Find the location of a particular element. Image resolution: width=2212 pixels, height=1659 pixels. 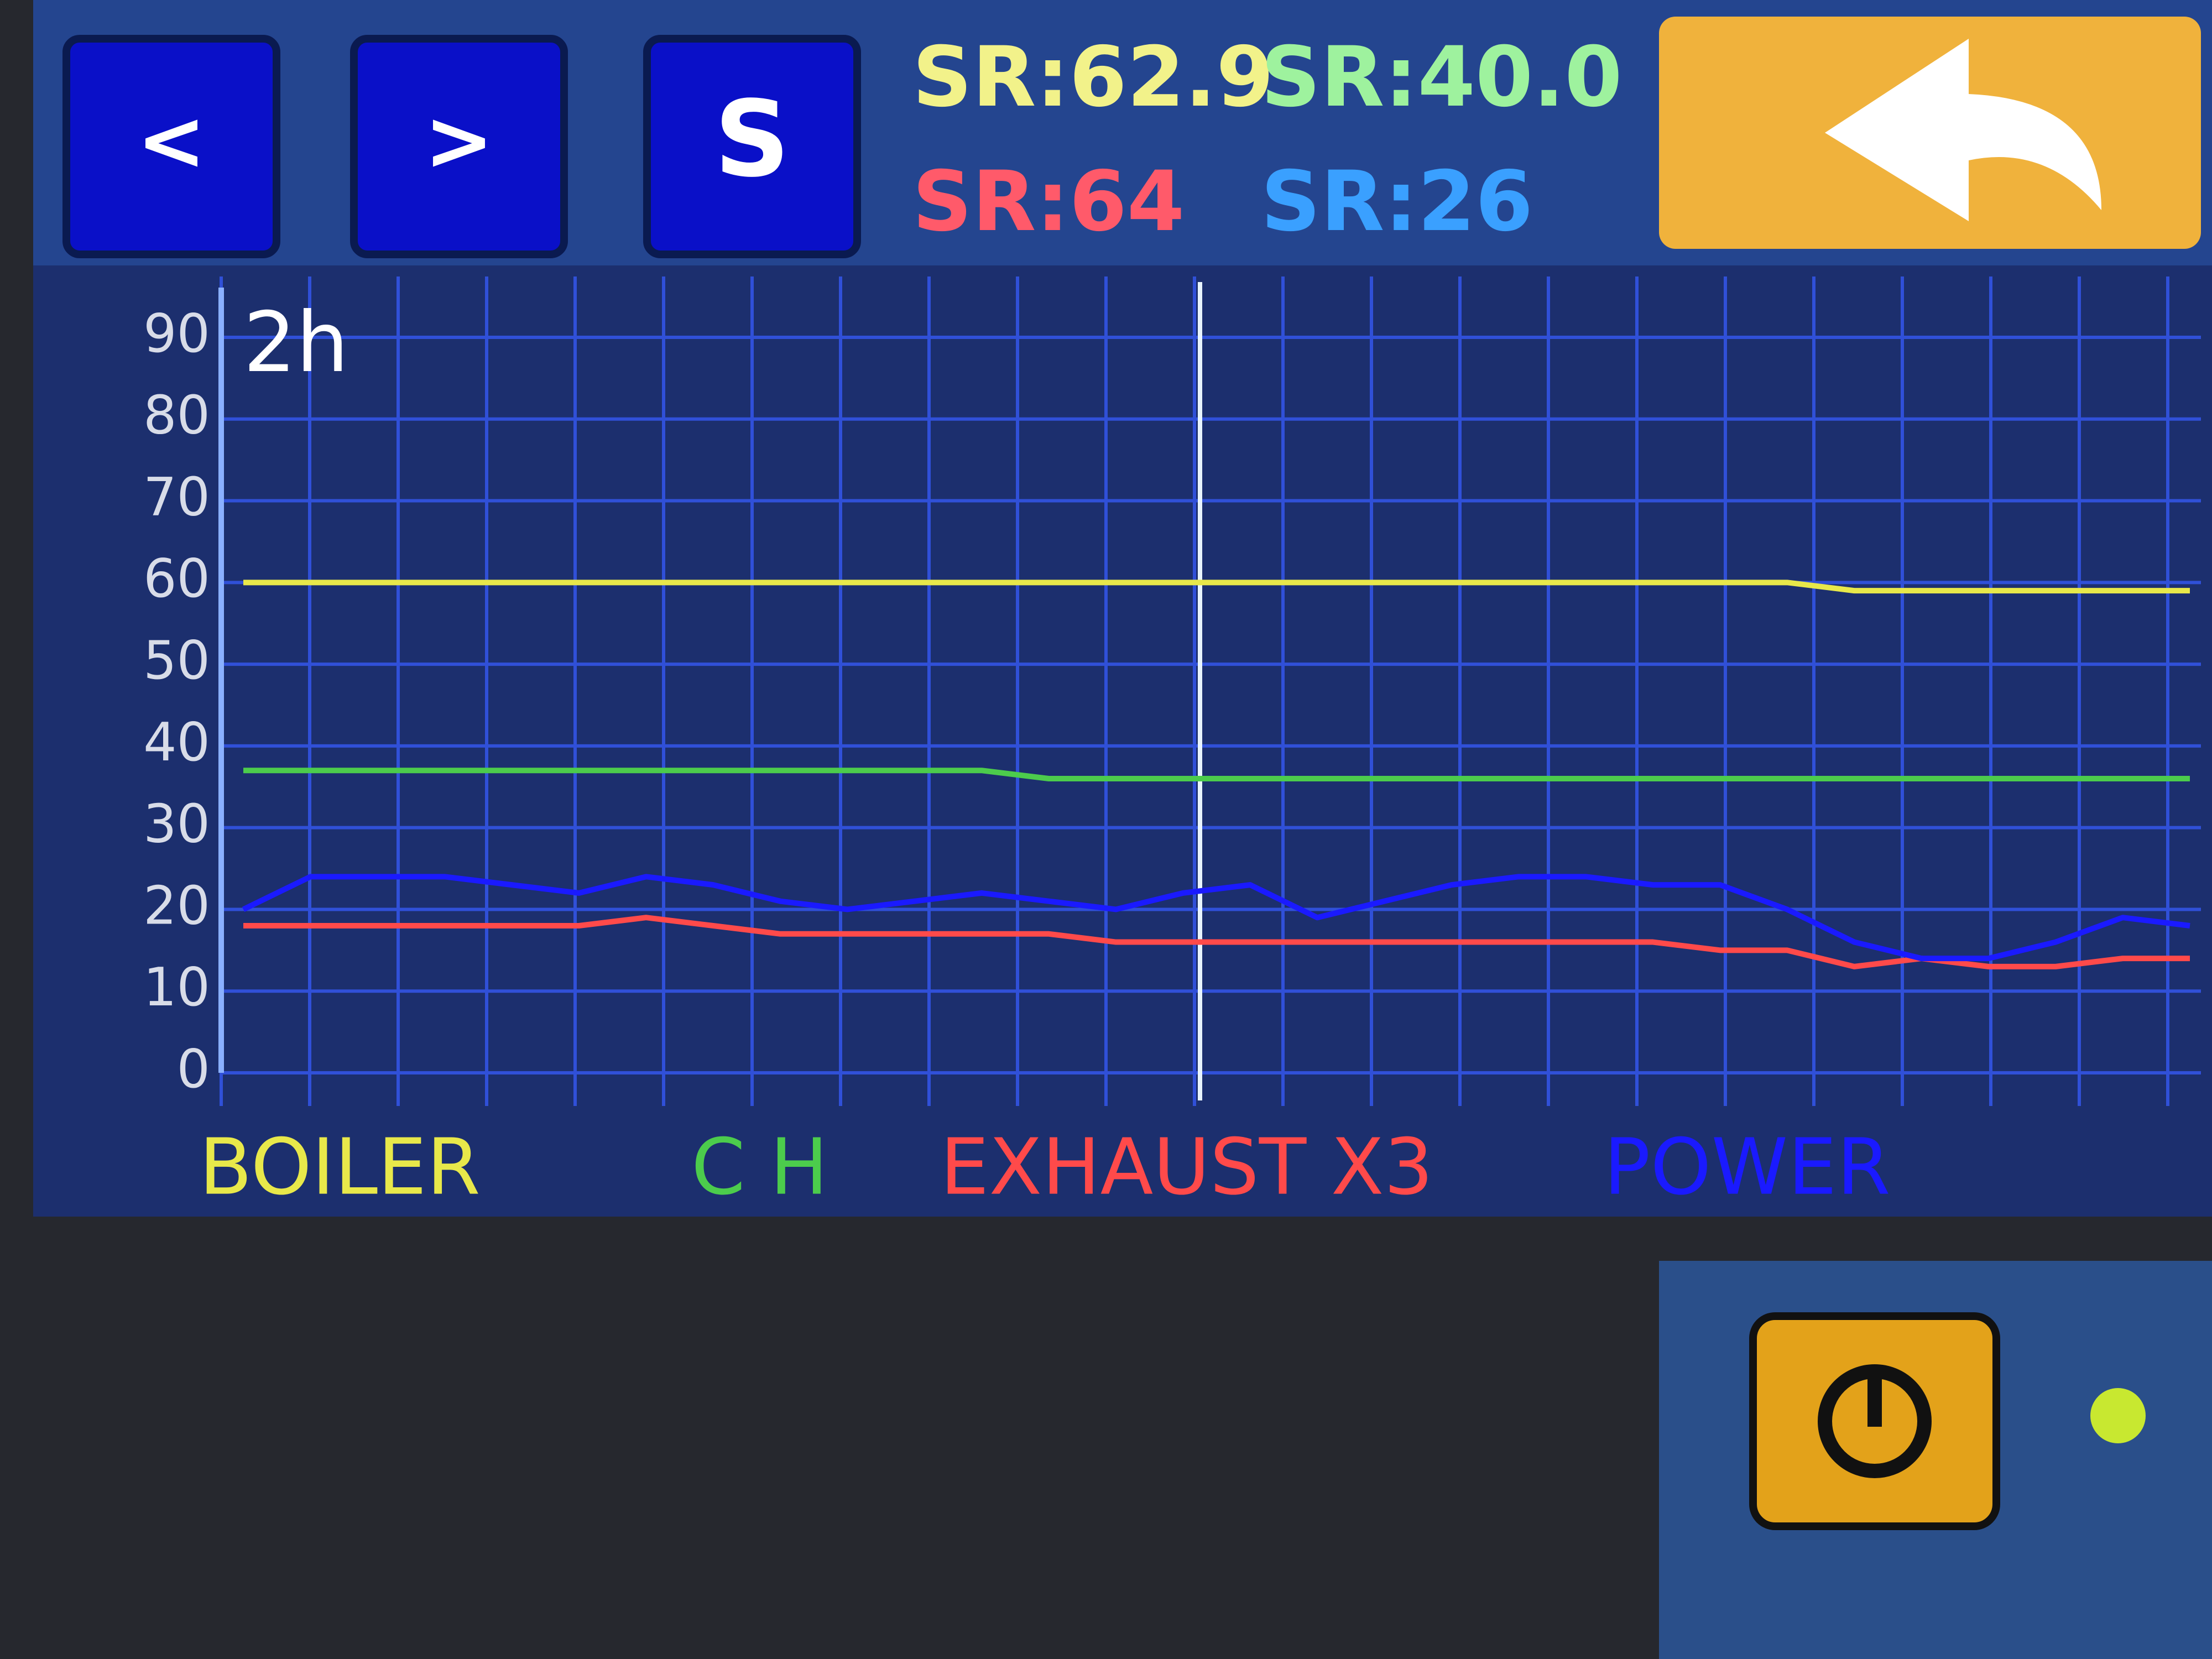

nav-button-label: < is located at coordinates (171, 141).